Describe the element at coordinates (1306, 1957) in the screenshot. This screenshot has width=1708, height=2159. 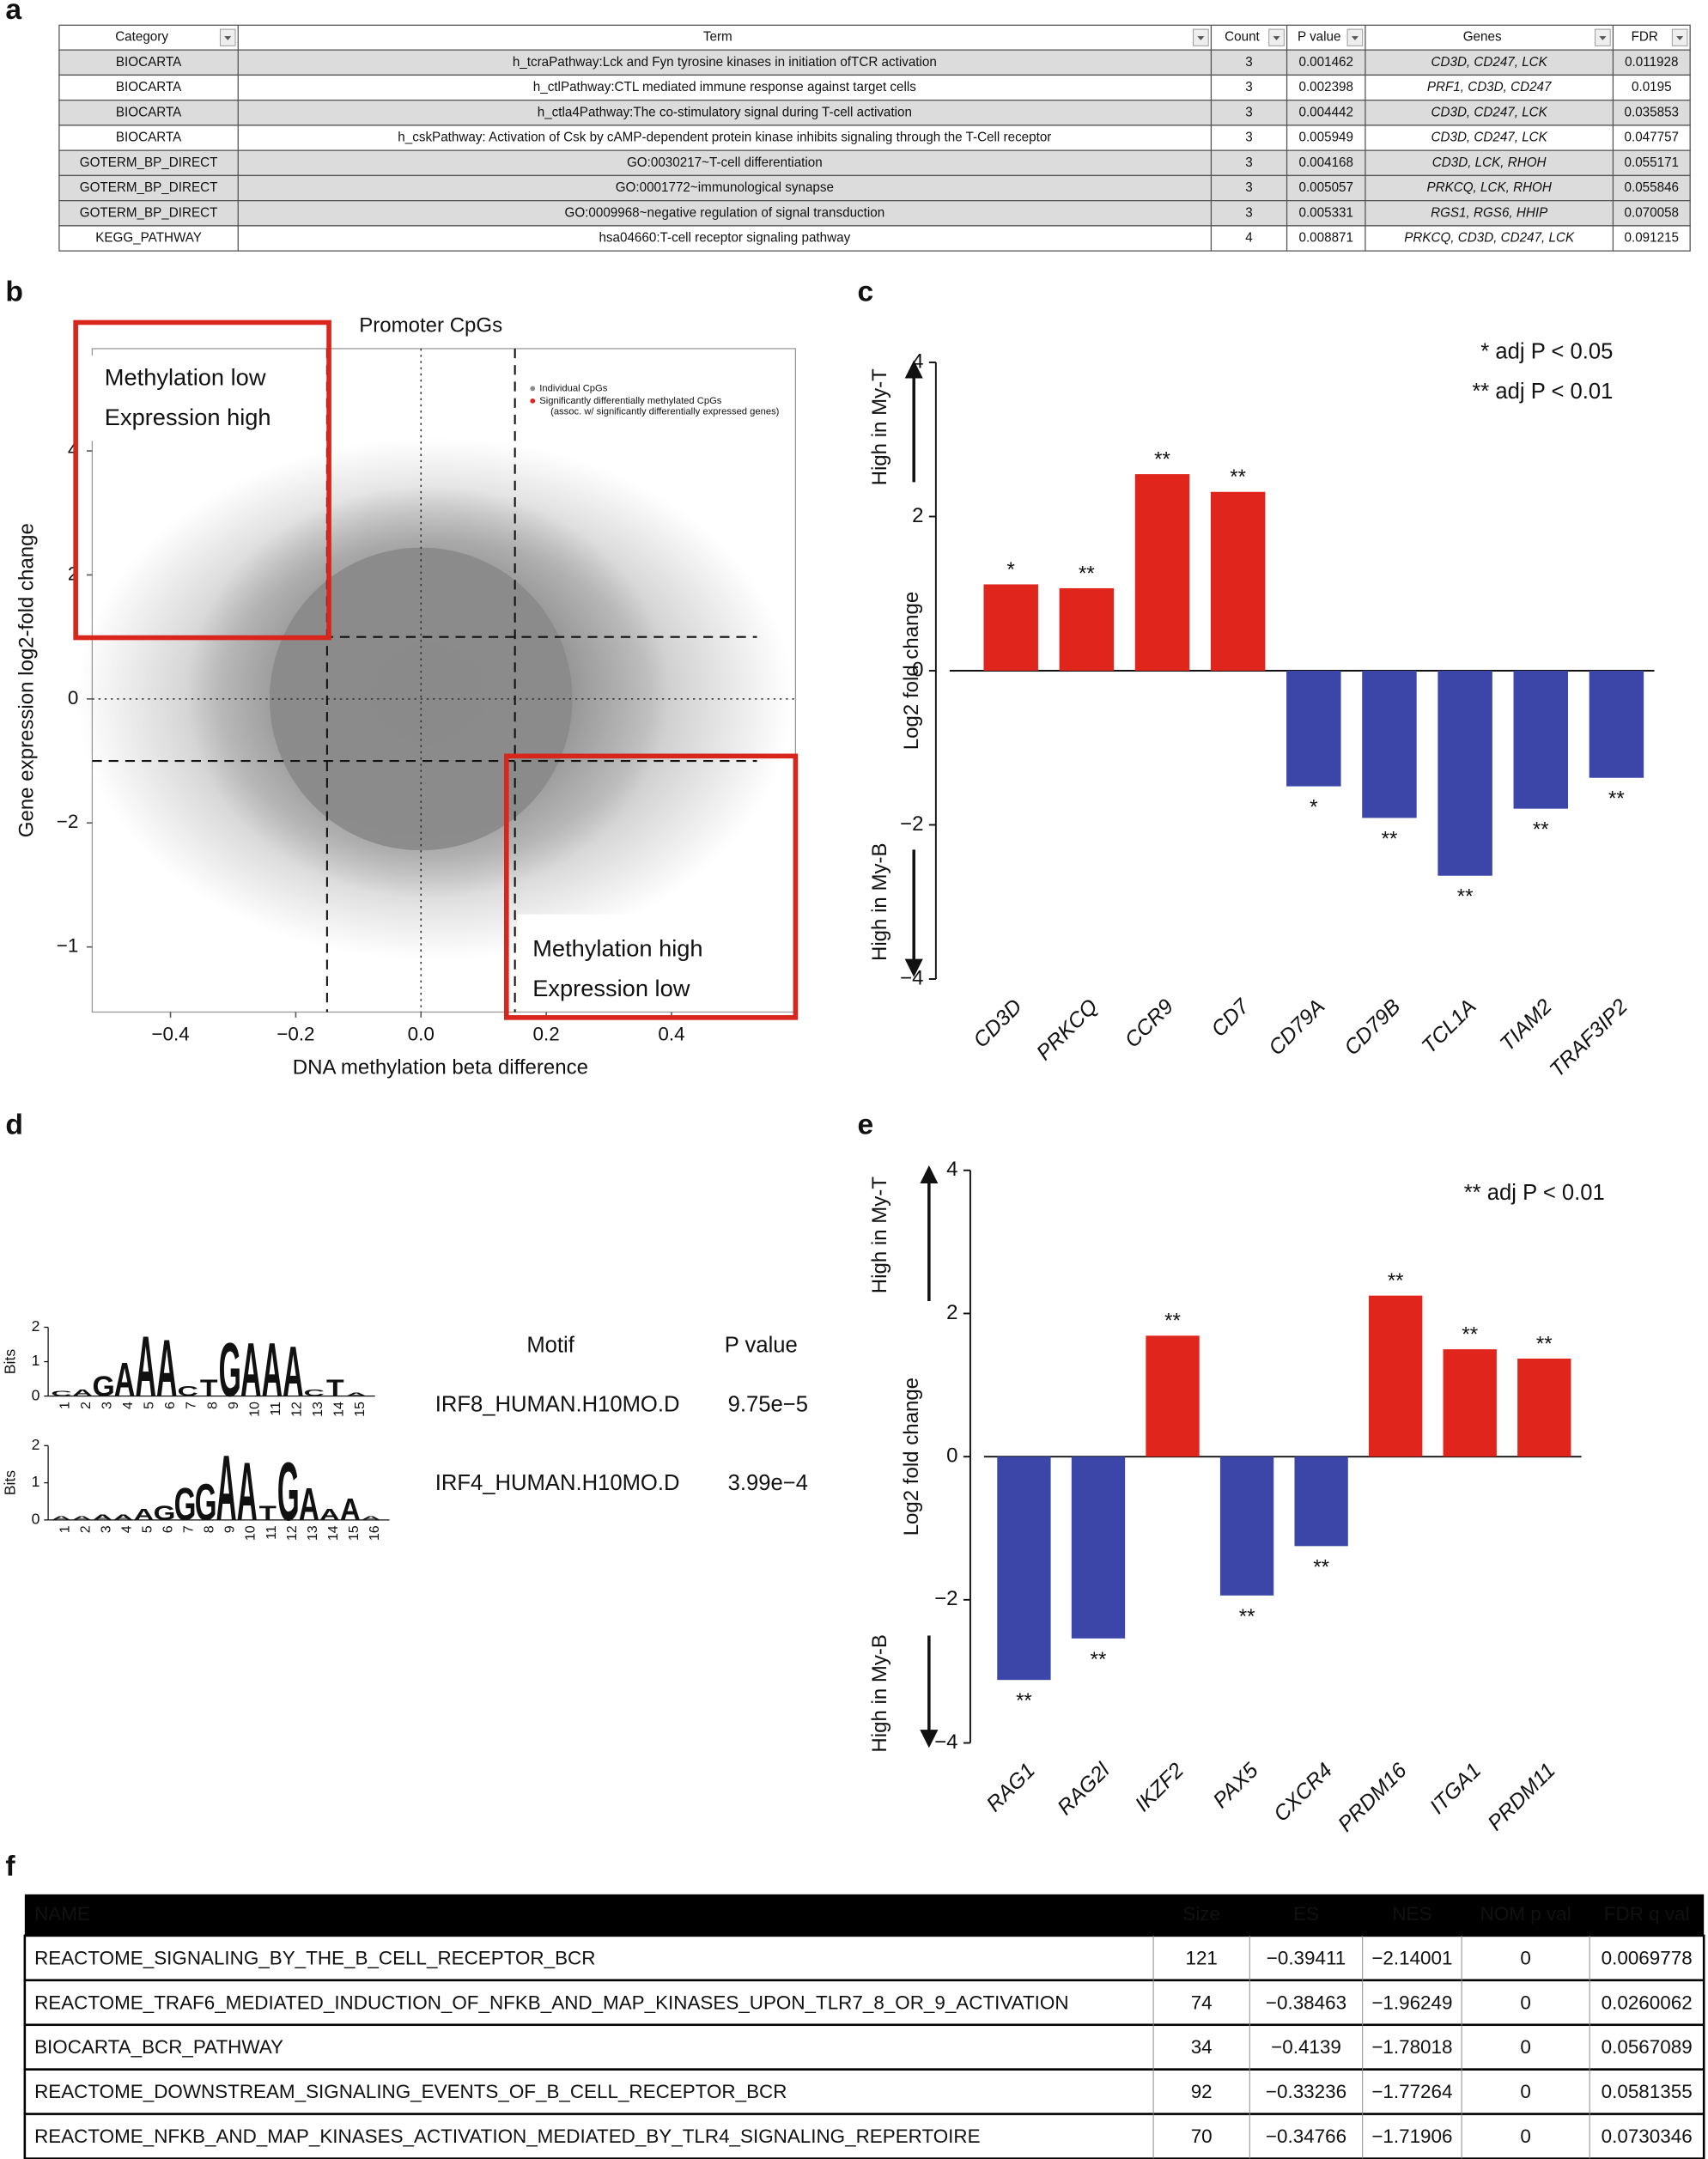
I see `table-cell: −0.39411` at that location.